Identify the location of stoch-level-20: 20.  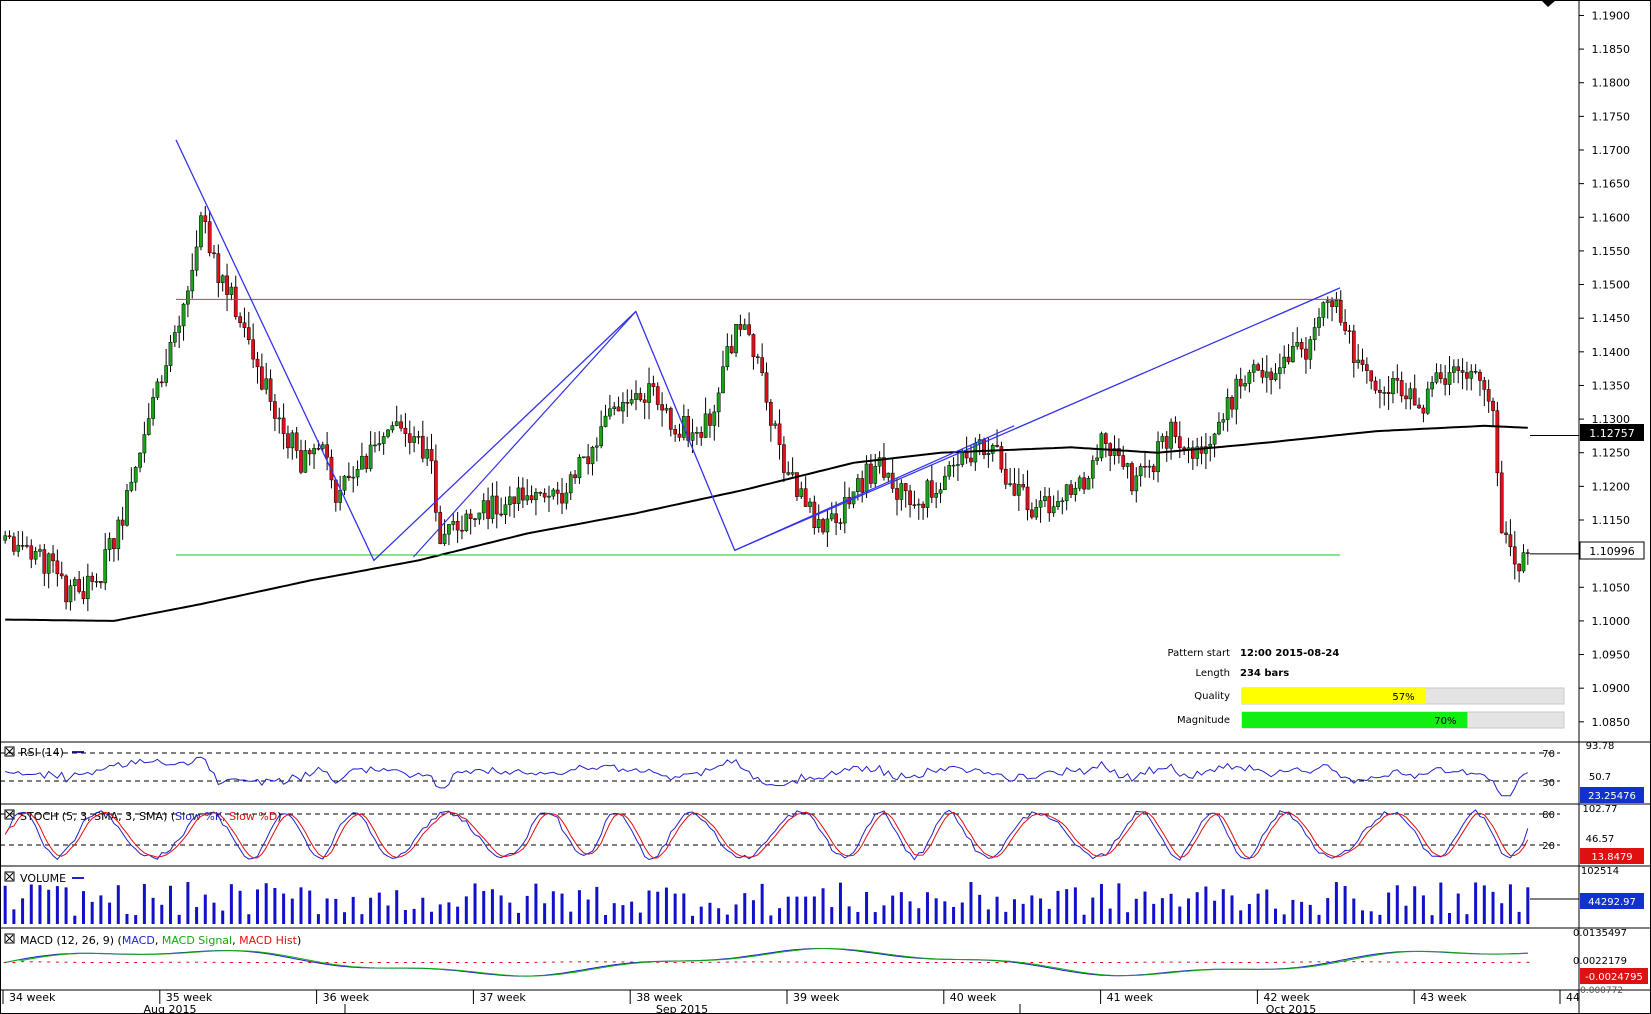
(1548, 846).